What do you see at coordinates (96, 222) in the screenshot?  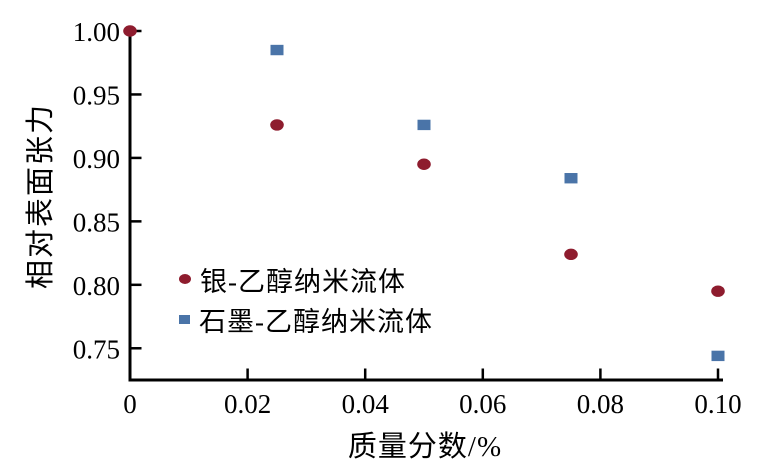 I see `y-tick-label: 0.85` at bounding box center [96, 222].